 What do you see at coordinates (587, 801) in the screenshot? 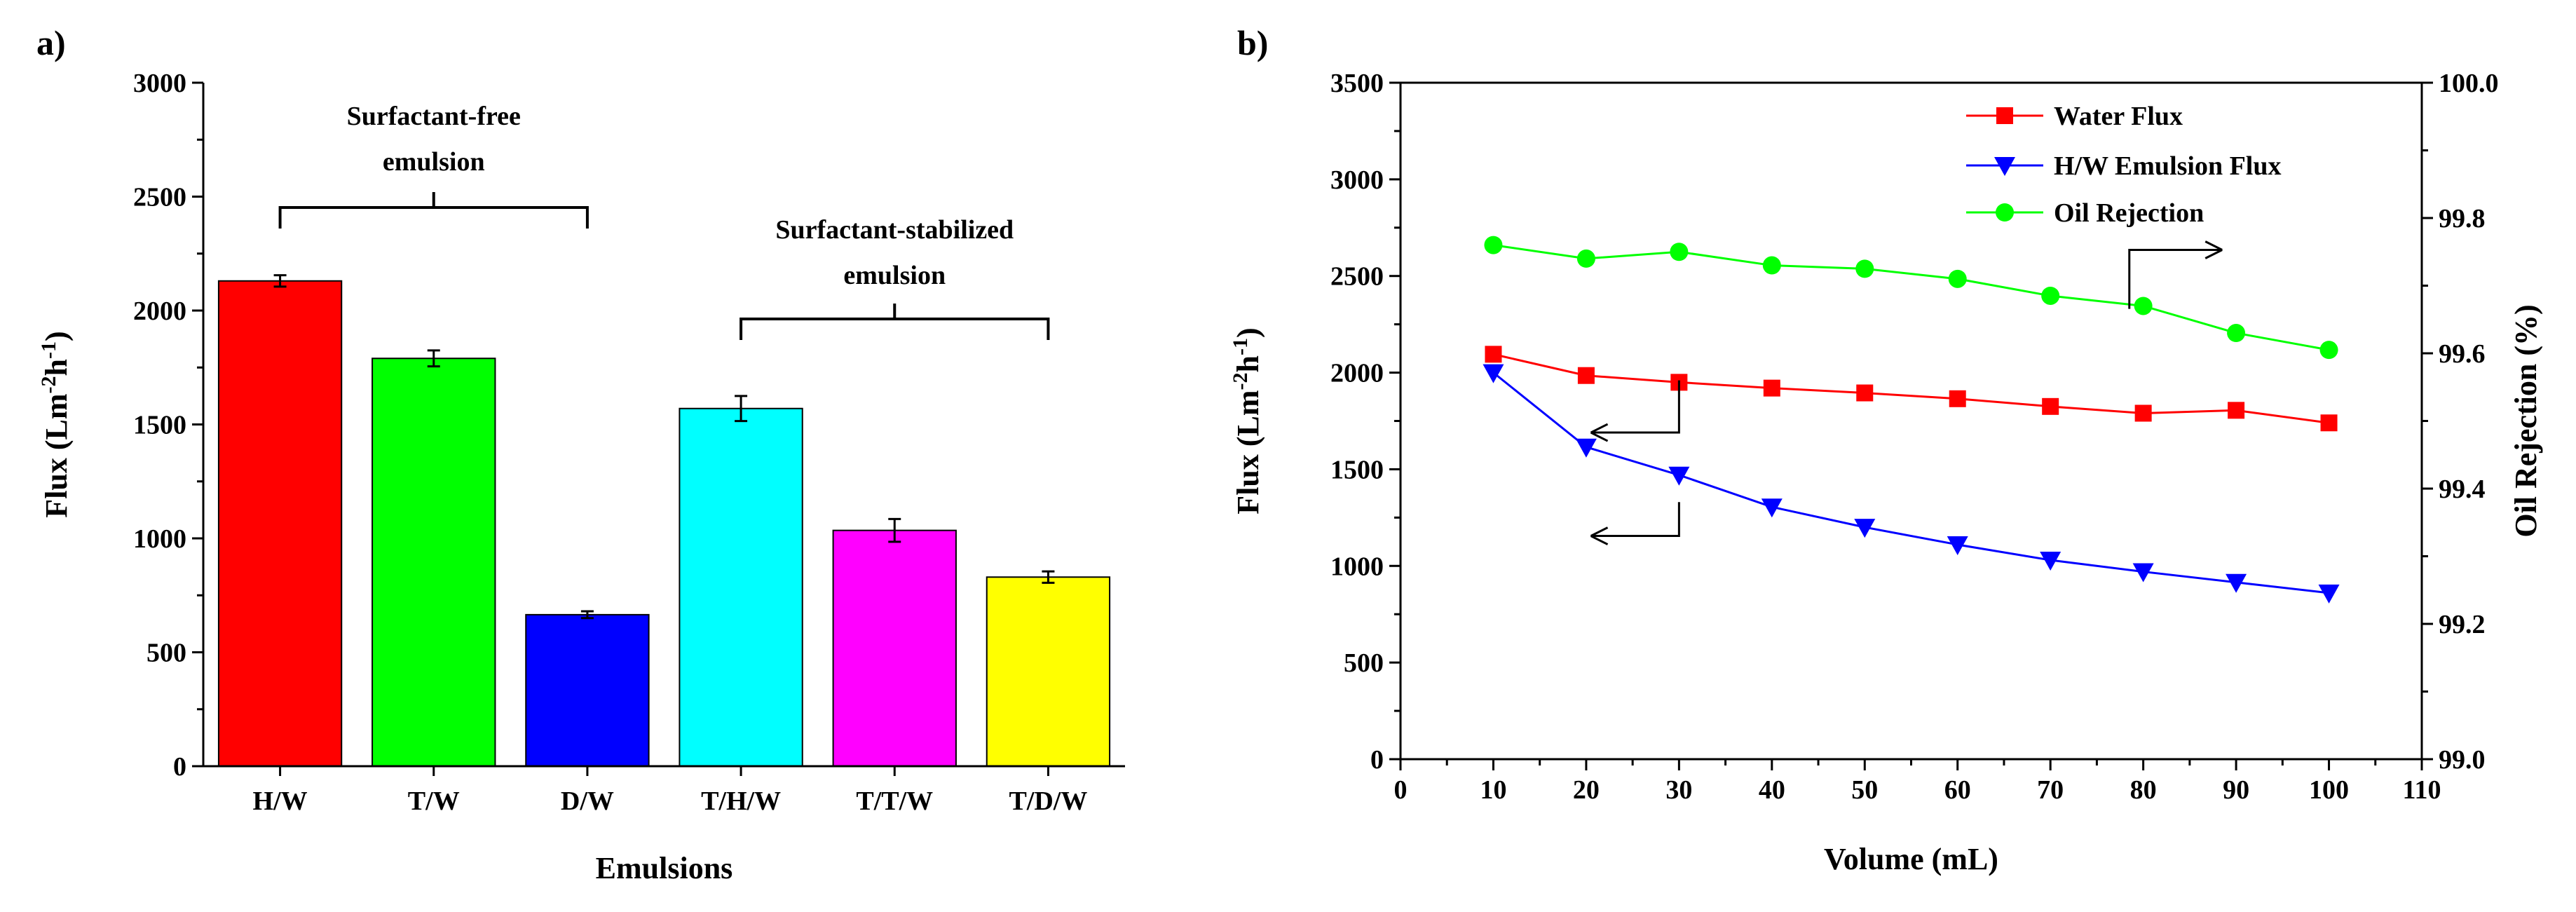
I see `x-tick-label: D/W` at bounding box center [587, 801].